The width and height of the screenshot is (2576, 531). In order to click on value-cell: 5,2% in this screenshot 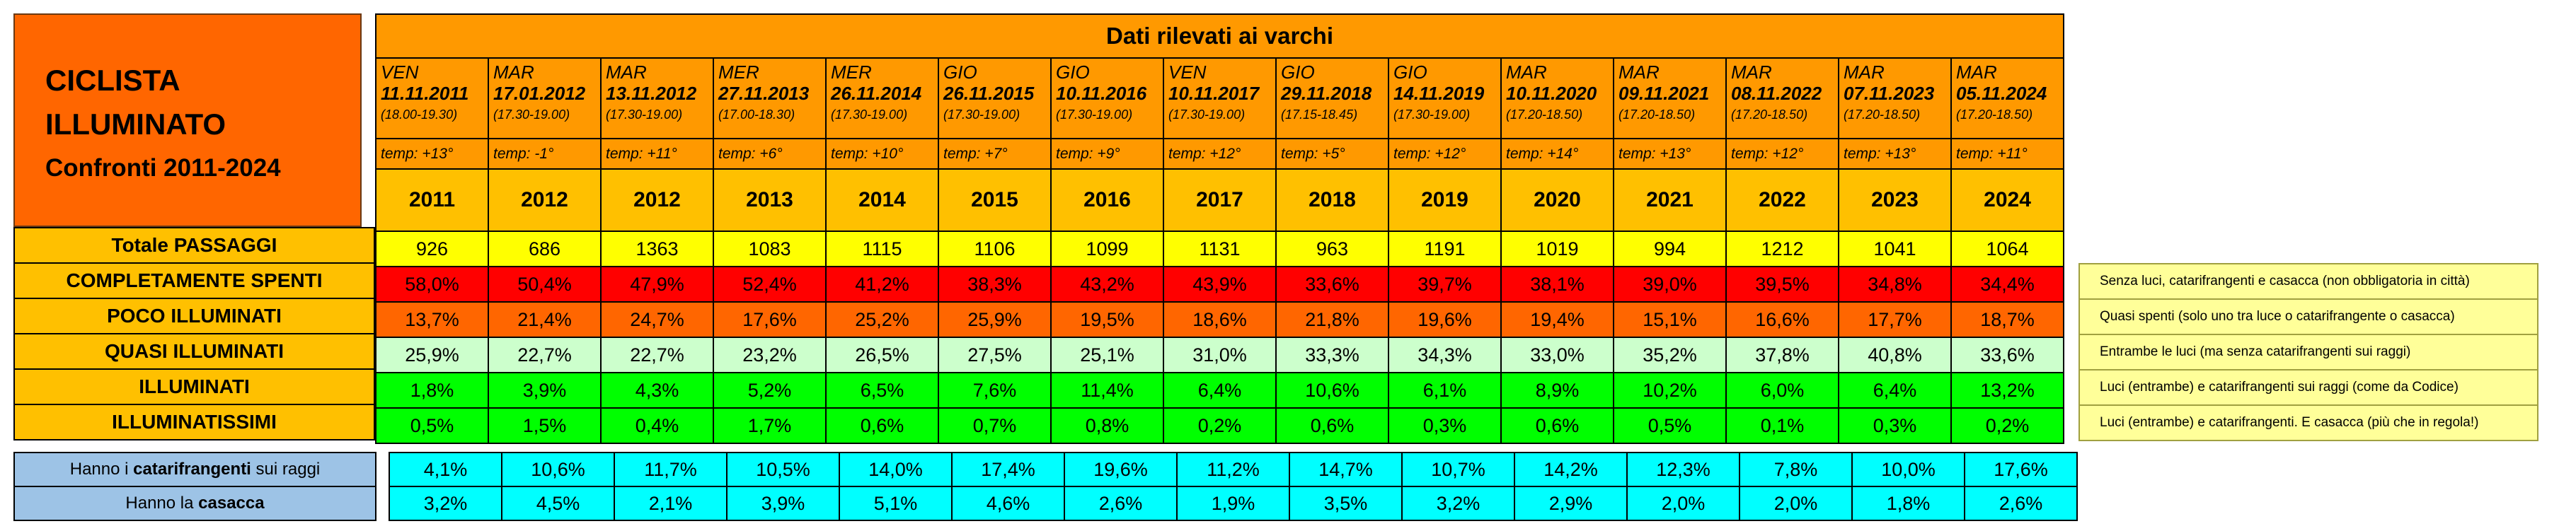, I will do `click(770, 391)`.